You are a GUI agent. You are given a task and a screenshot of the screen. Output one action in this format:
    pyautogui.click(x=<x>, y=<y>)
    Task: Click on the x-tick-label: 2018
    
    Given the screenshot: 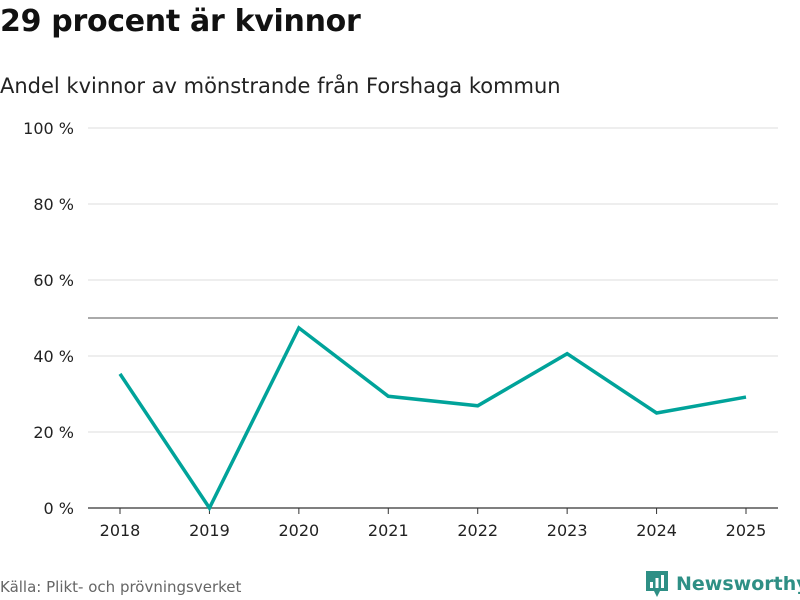 What is the action you would take?
    pyautogui.click(x=120, y=530)
    